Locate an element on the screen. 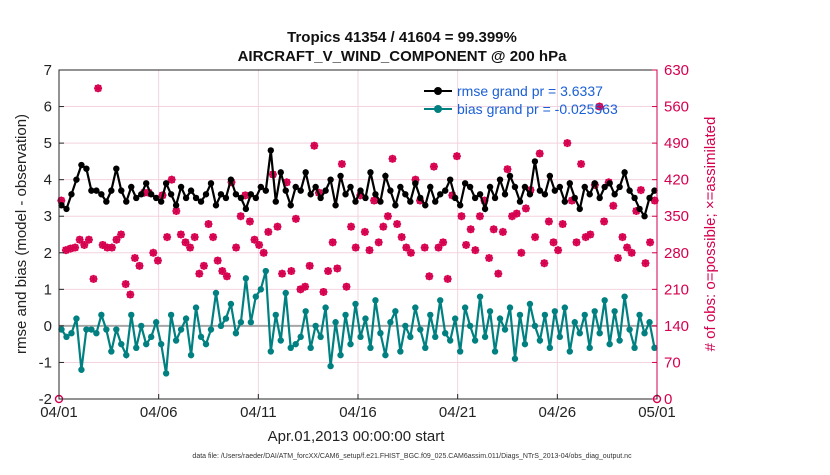 The height and width of the screenshot is (475, 830). chart-title-line2: AIRCRAFT_V_WIND_COMPONENT @ 200 hPa is located at coordinates (403, 56).